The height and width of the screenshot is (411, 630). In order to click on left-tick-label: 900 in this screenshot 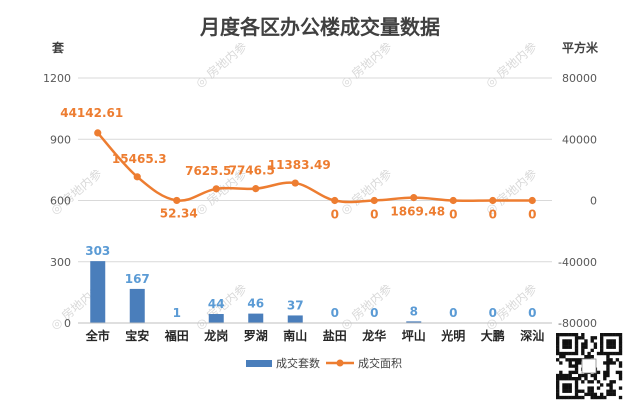, I will do `click(60, 139)`.